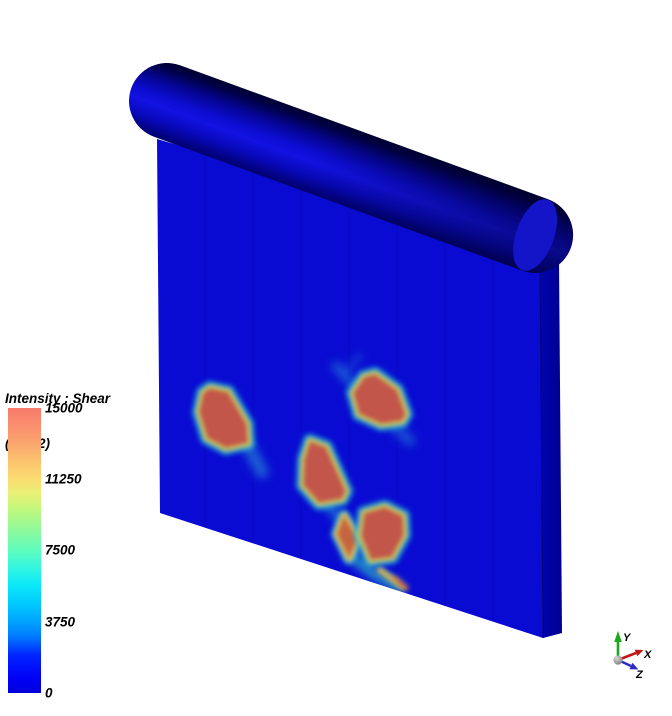 This screenshot has height=716, width=672. I want to click on plate-edge-crease, so click(541, 445).